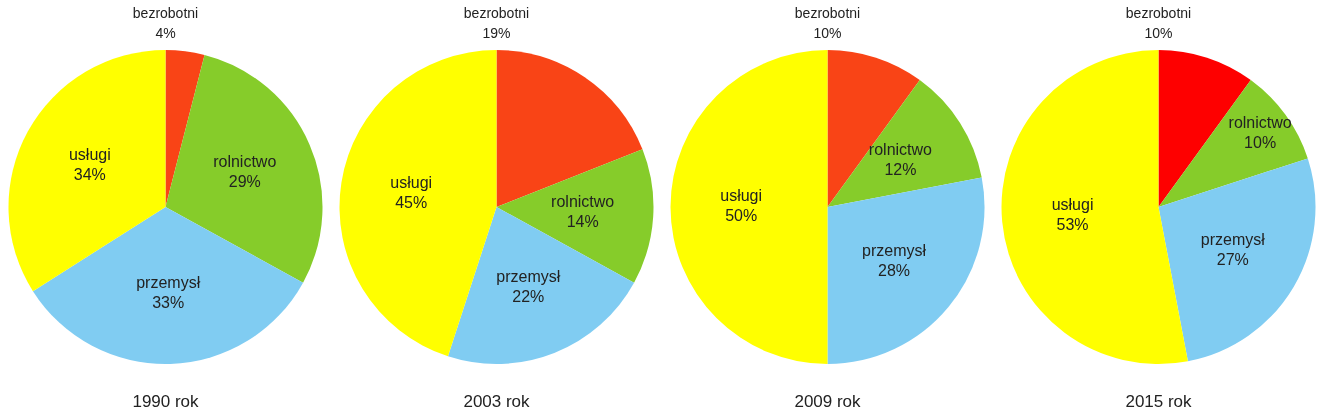 The width and height of the screenshot is (1325, 414). I want to click on data-label: 22%, so click(528, 296).